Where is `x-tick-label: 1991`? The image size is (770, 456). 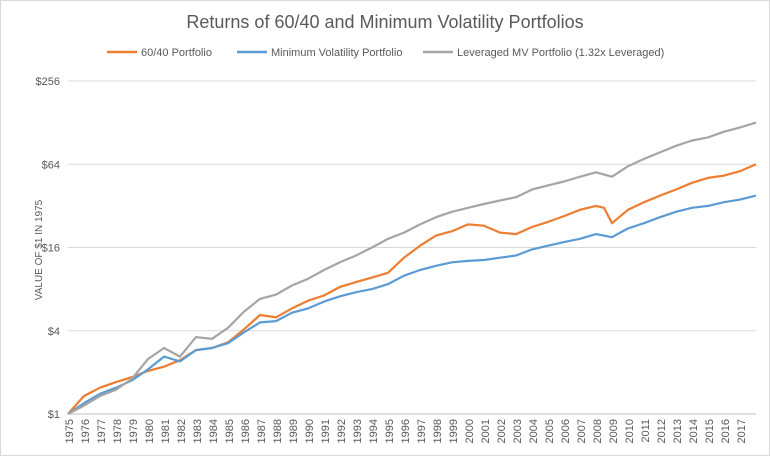 x-tick-label: 1991 is located at coordinates (326, 431).